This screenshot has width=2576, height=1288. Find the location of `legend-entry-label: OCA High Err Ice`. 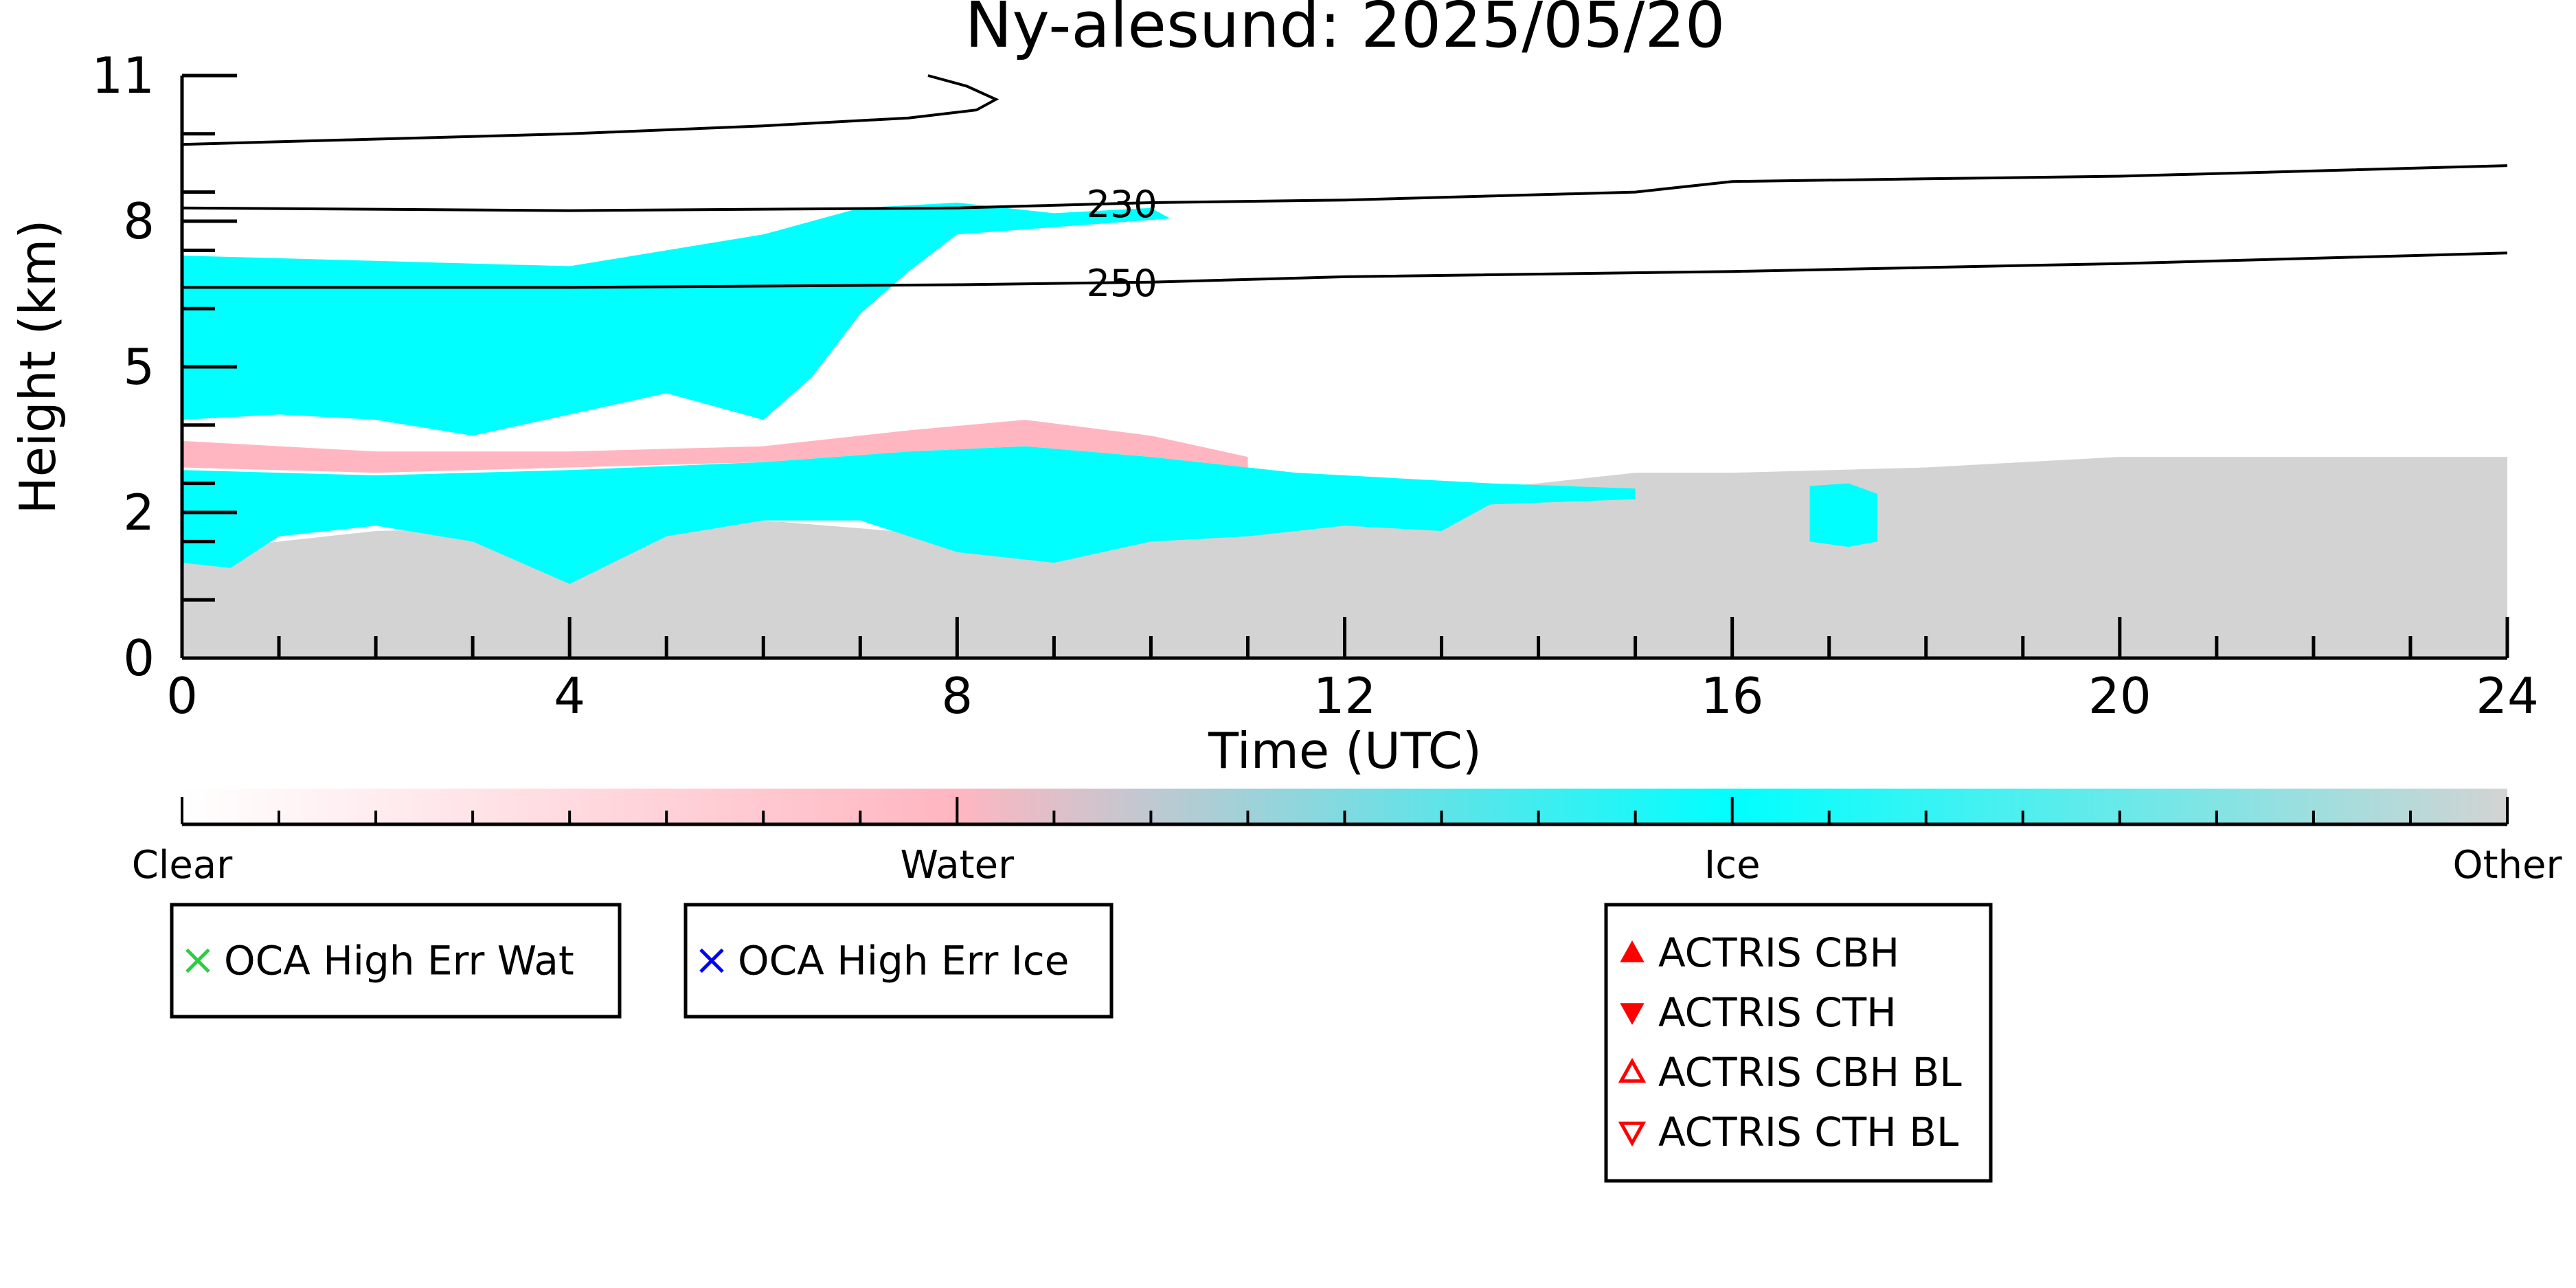

legend-entry-label: OCA High Err Ice is located at coordinates (903, 961).